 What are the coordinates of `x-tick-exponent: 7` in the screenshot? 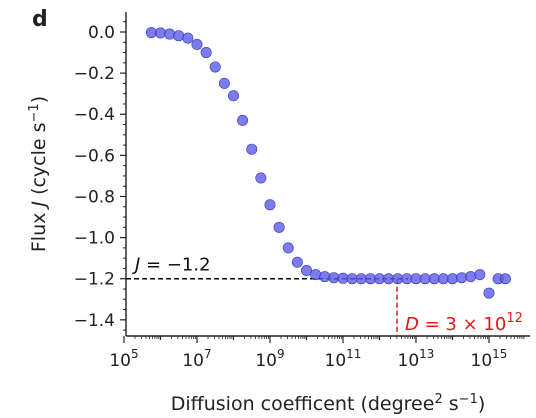 It's located at (208, 354).